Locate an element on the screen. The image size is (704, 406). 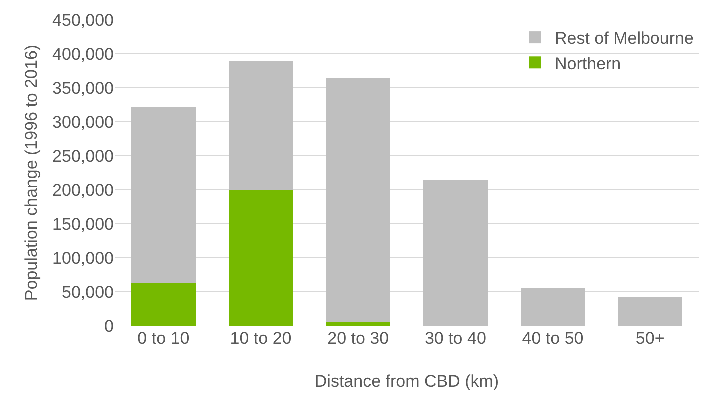
x-tick-label: 20 to 30 is located at coordinates (359, 338).